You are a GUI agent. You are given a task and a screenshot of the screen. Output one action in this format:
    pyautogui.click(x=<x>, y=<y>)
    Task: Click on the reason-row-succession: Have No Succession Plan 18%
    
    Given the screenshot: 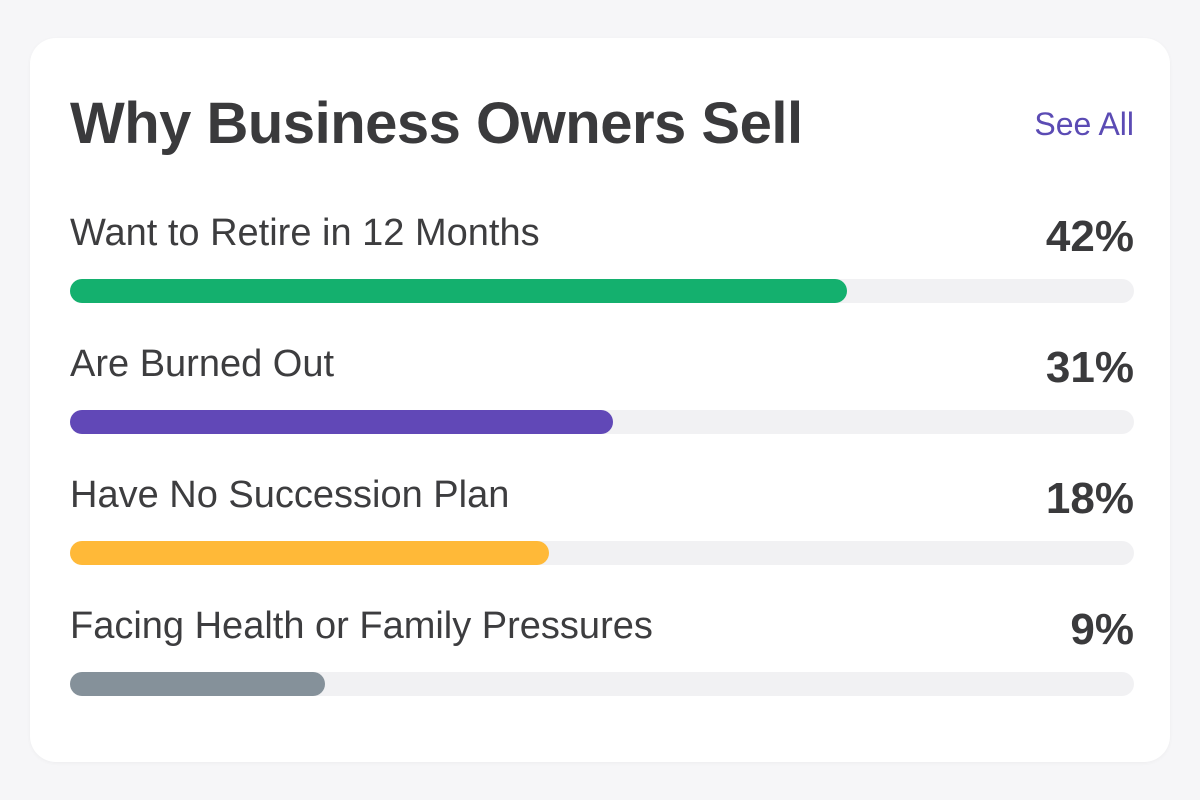 What is the action you would take?
    pyautogui.click(x=602, y=527)
    